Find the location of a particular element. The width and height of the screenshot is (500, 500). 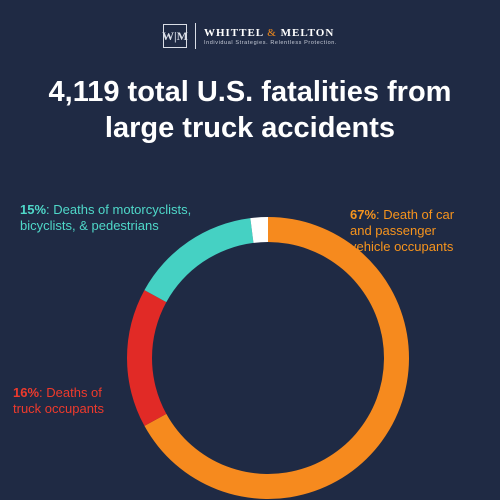

slice-label-car-text-2: and passenger is located at coordinates (393, 230).